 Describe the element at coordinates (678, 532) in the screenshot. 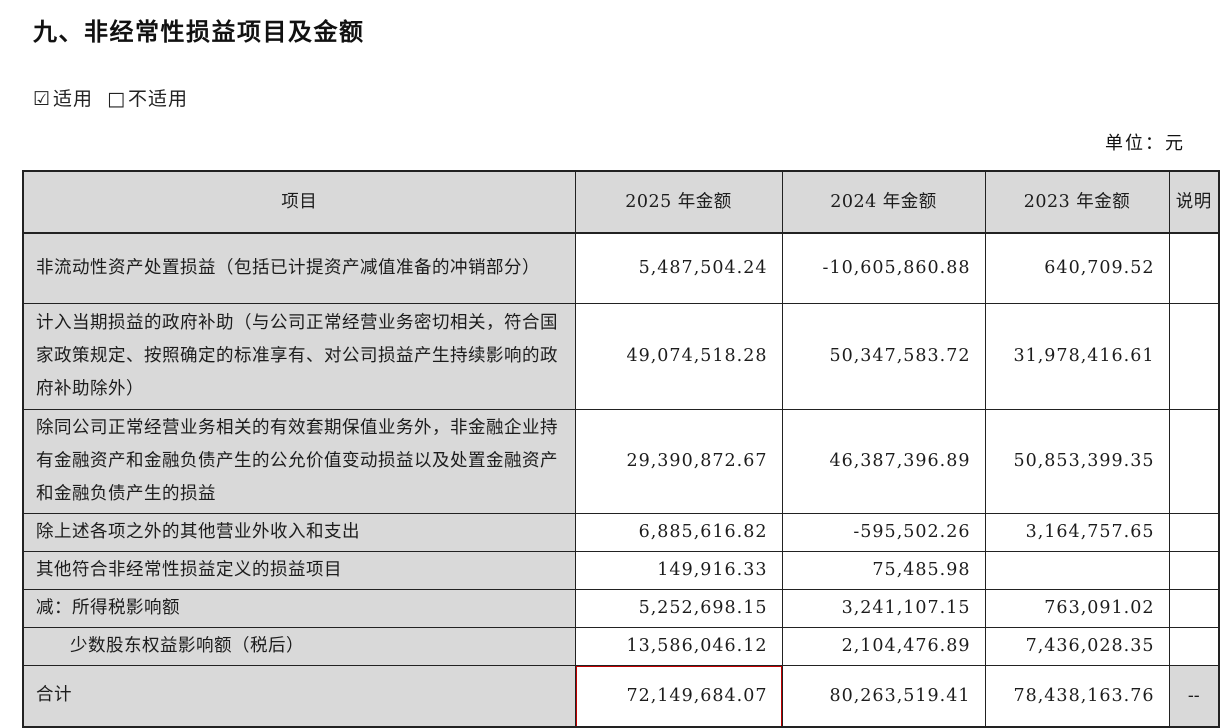

I see `amount-2025-cell: 6,885,616.82` at that location.